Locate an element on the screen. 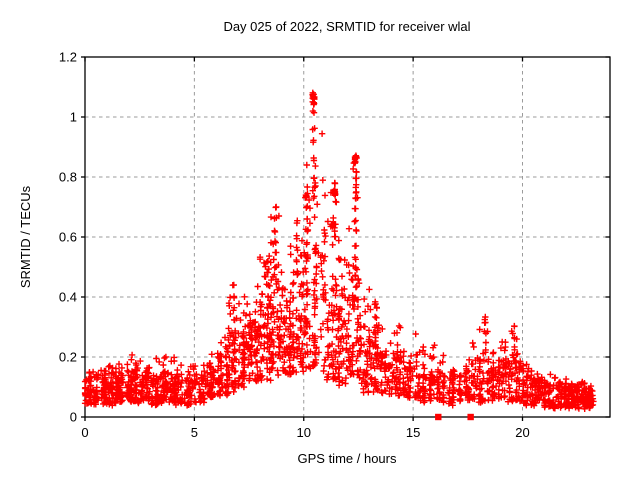 This screenshot has height=480, width=640. y-tick-label: 0.2 is located at coordinates (68, 357).